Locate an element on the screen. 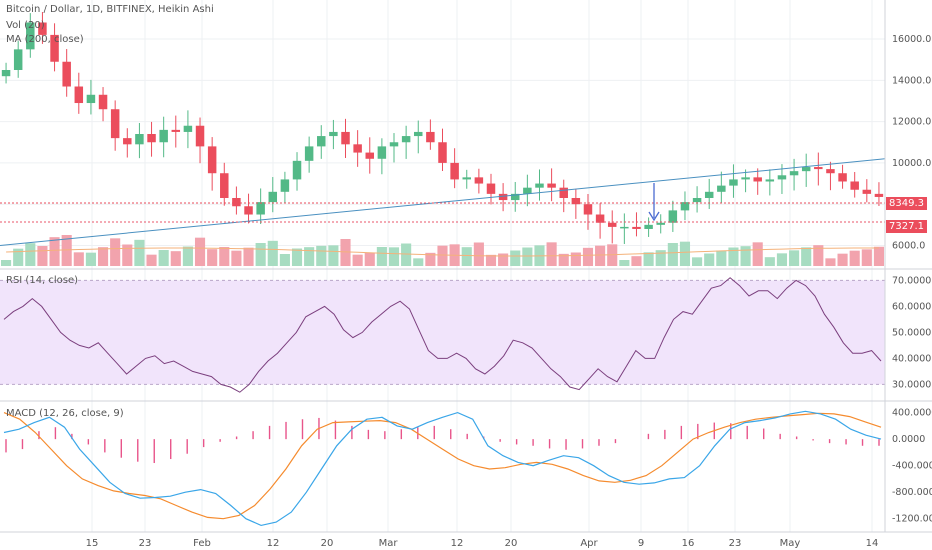  rsi-legend: RSI (14, close) is located at coordinates (42, 280).